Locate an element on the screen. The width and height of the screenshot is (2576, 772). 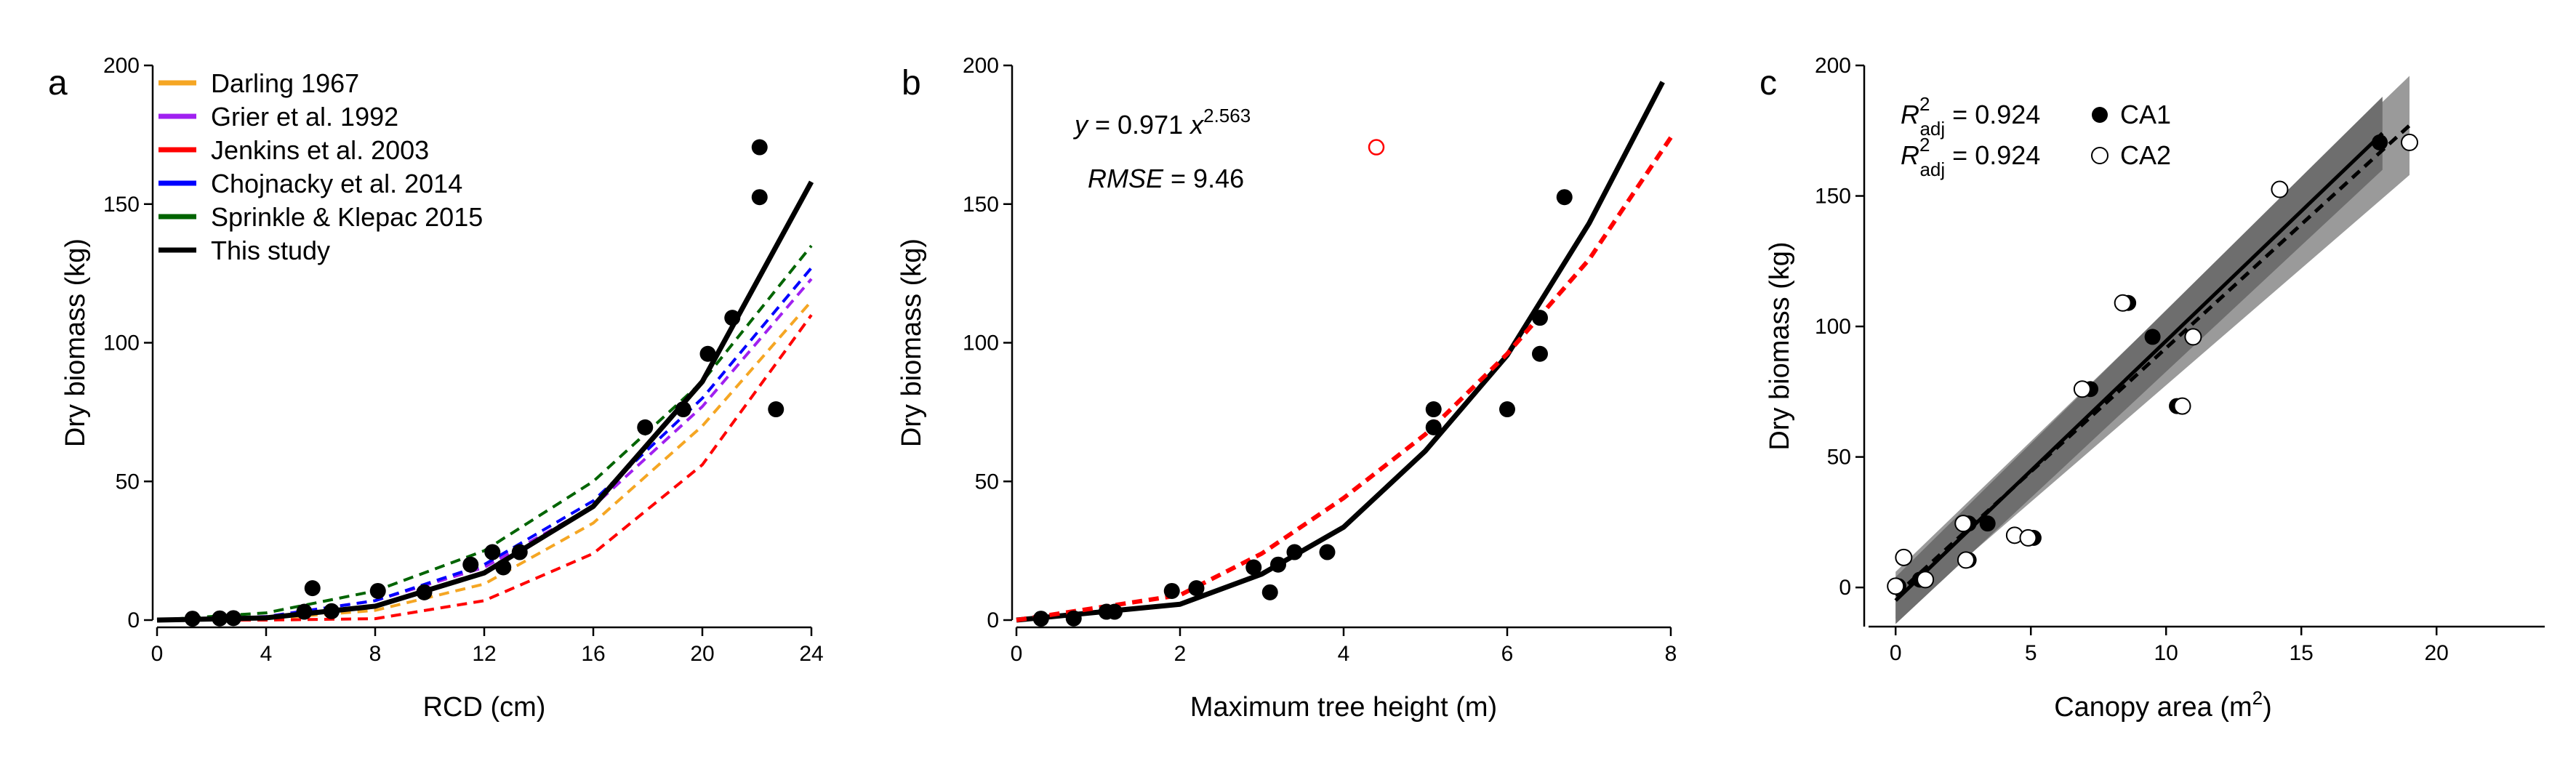
x-tick-label: 15 is located at coordinates (2302, 653).